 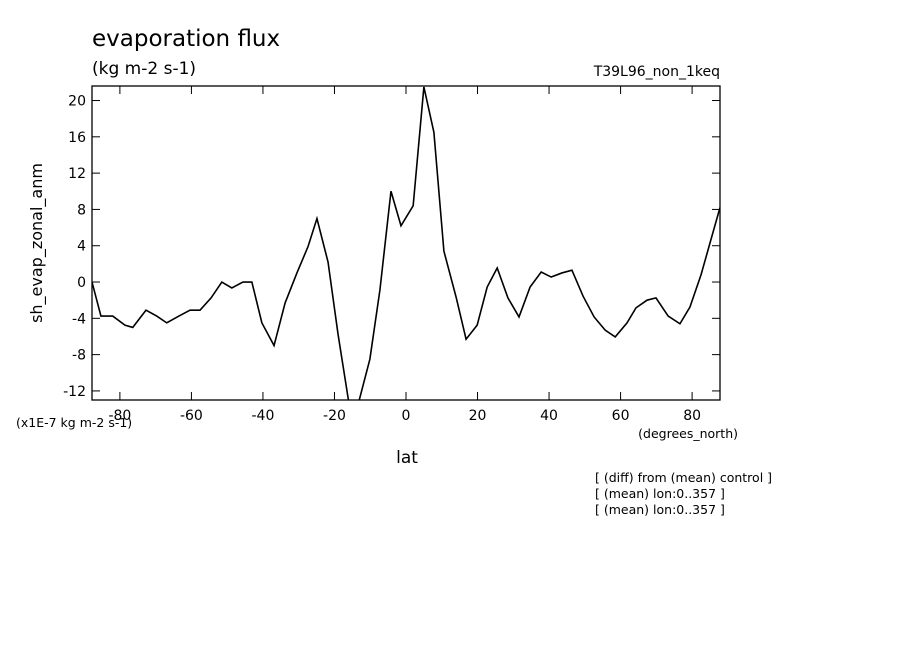 What do you see at coordinates (79, 356) in the screenshot?
I see `y-tick-label: -8` at bounding box center [79, 356].